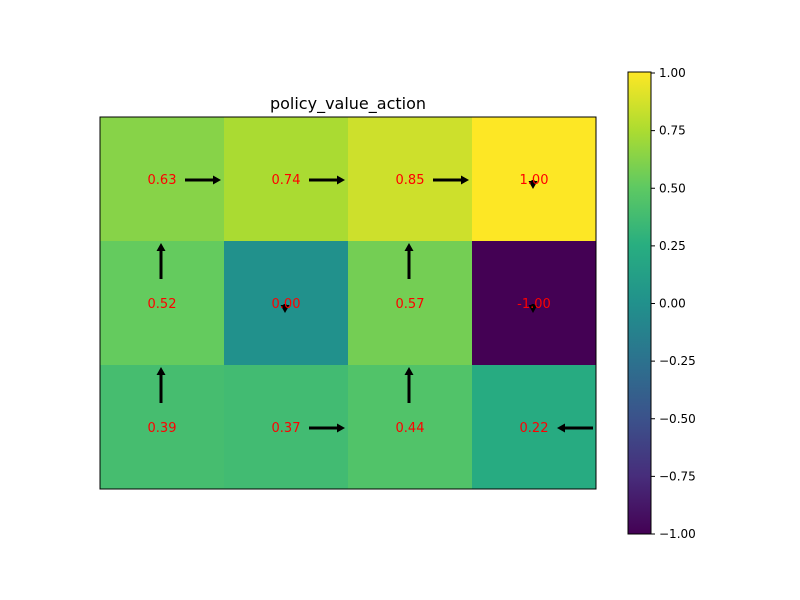 Image resolution: width=800 pixels, height=600 pixels. What do you see at coordinates (672, 73) in the screenshot?
I see `colorbar-tick-label: 1.00` at bounding box center [672, 73].